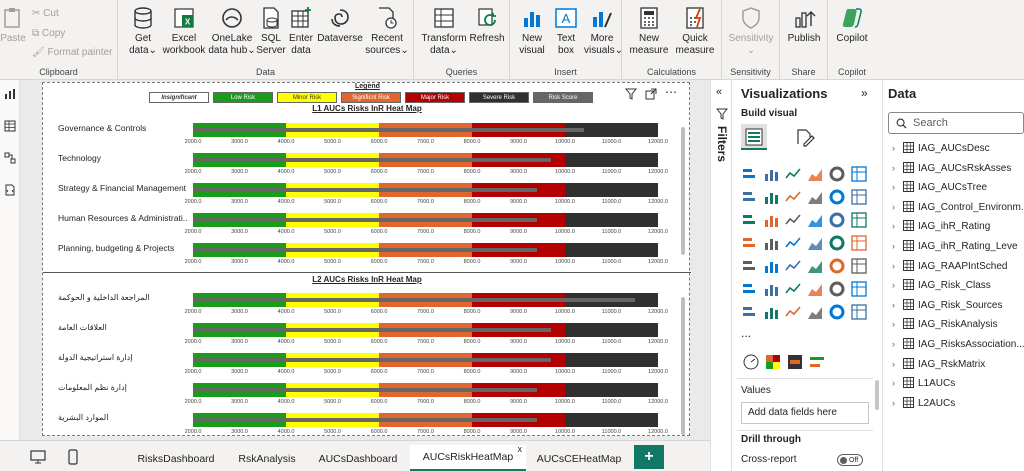  I want to click on desktop-layout-icon, so click(38, 457).